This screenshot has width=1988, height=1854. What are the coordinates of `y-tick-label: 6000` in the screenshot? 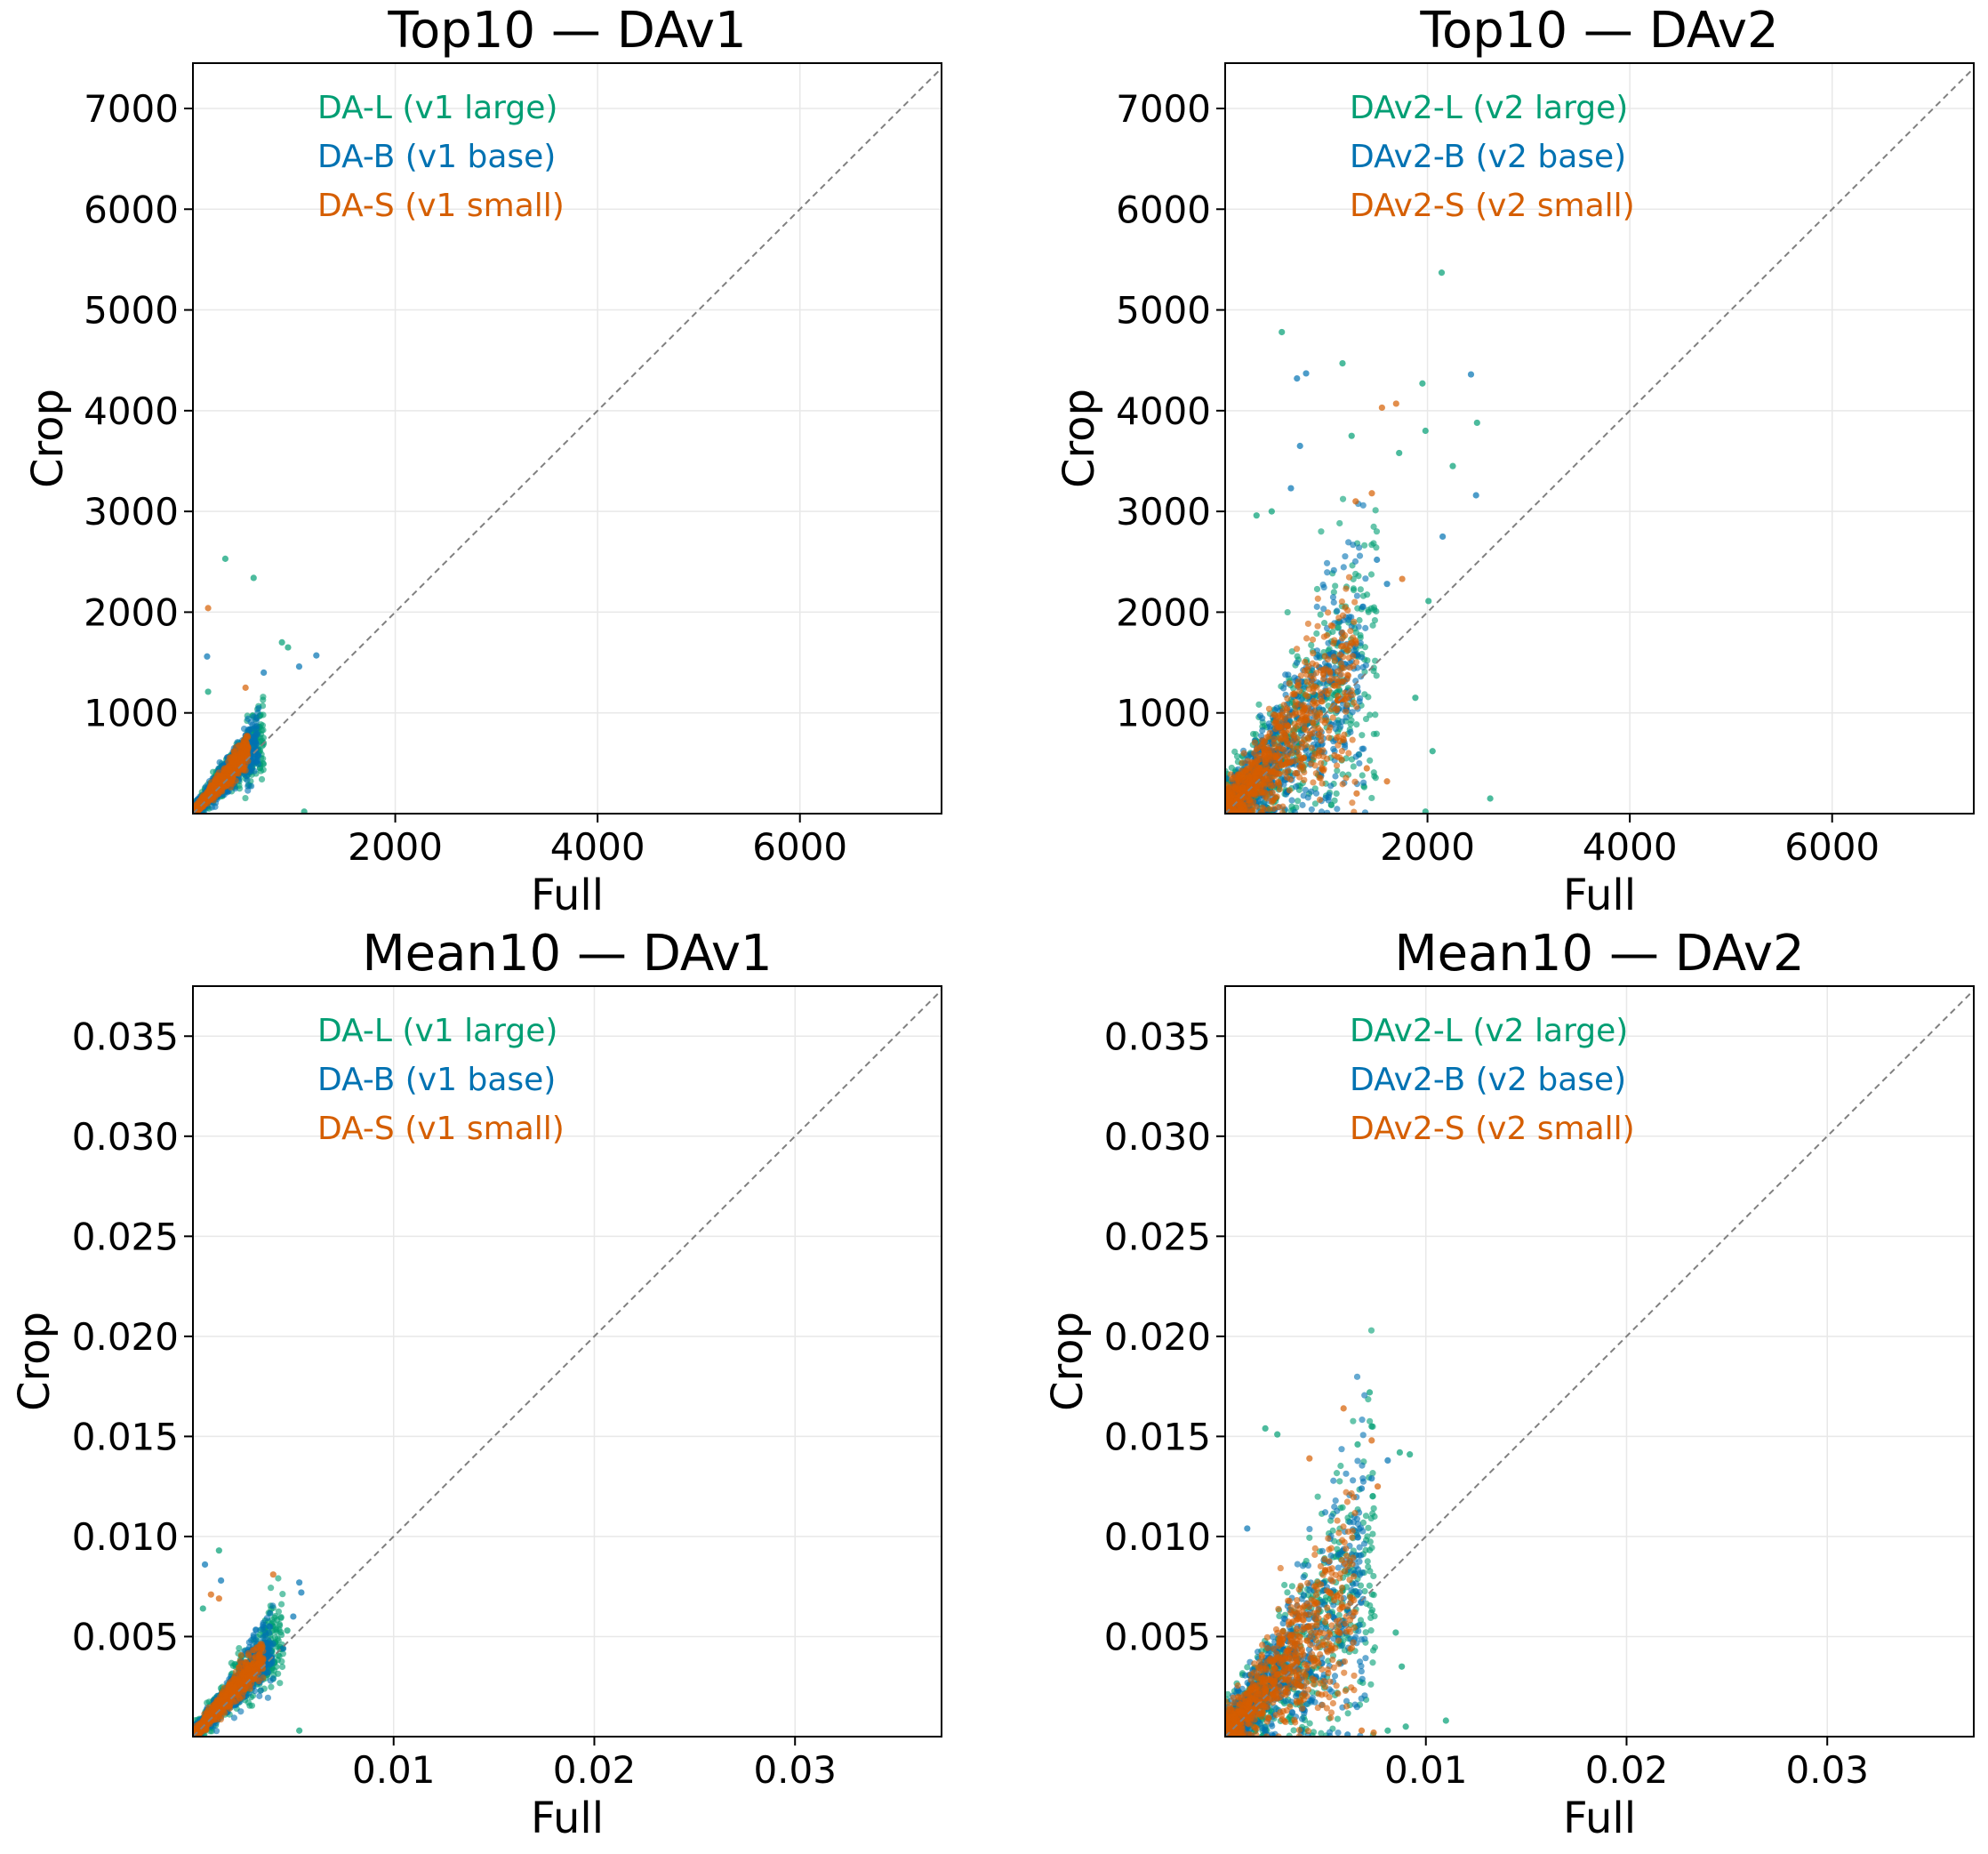 It's located at (131, 209).